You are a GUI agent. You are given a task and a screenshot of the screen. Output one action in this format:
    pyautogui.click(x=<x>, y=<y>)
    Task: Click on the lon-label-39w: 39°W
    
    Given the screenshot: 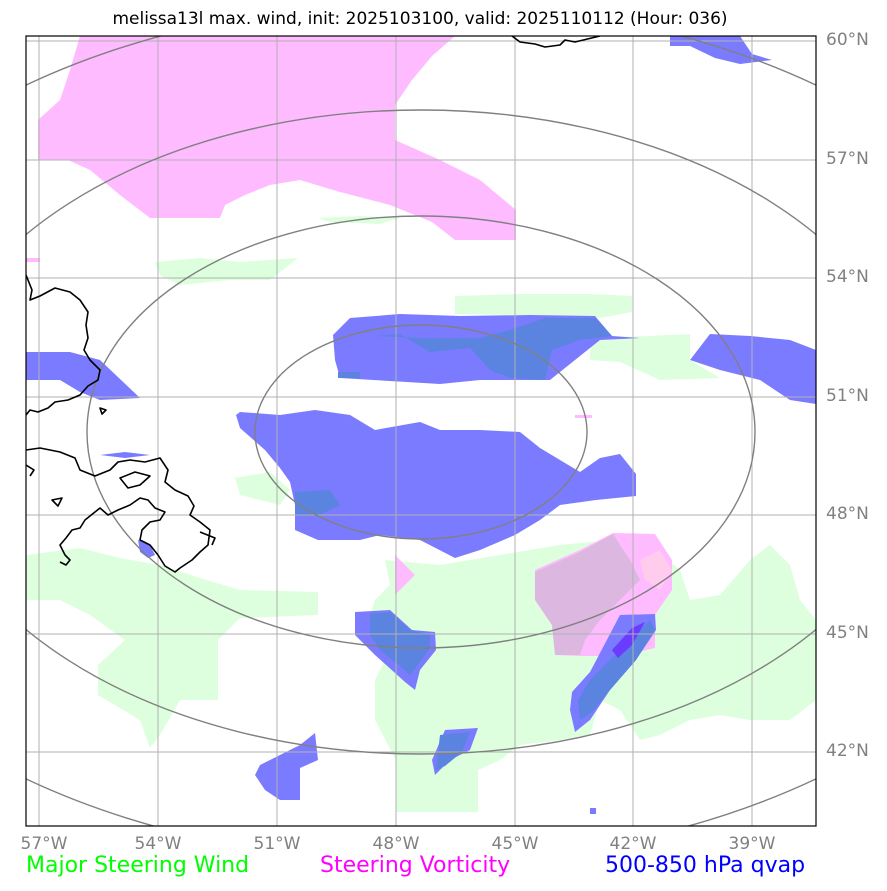 What is the action you would take?
    pyautogui.click(x=752, y=844)
    